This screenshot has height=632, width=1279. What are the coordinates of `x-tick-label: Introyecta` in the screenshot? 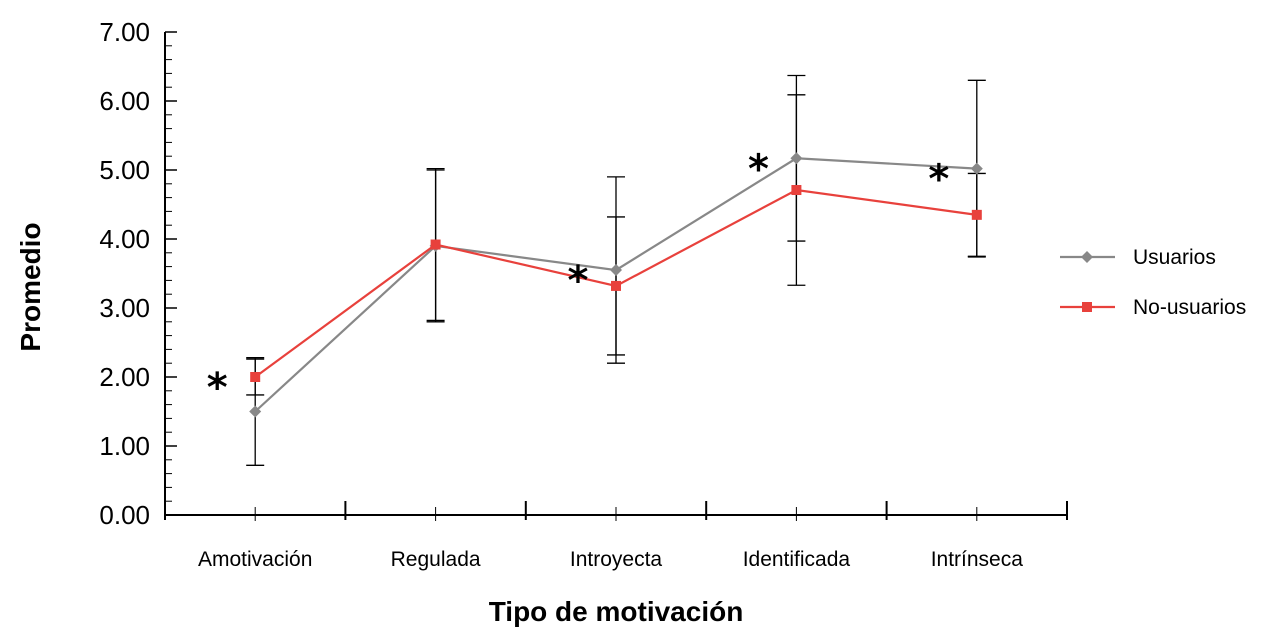 It's located at (616, 559).